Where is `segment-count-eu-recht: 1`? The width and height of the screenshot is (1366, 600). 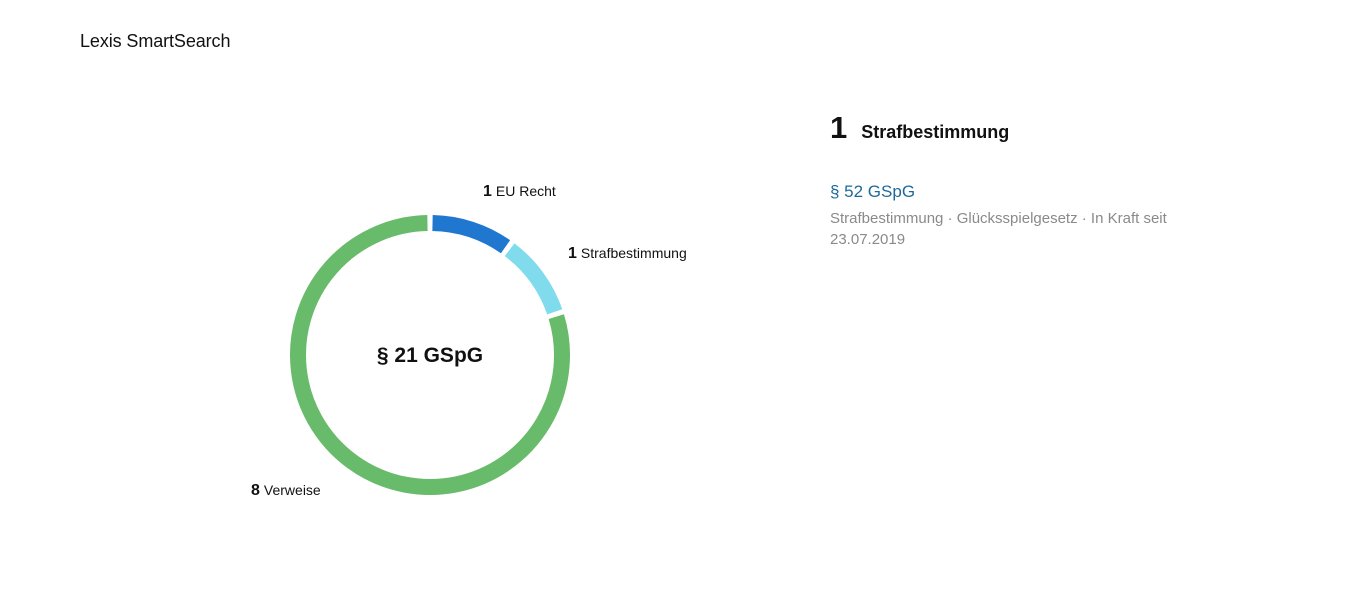 segment-count-eu-recht: 1 is located at coordinates (487, 191).